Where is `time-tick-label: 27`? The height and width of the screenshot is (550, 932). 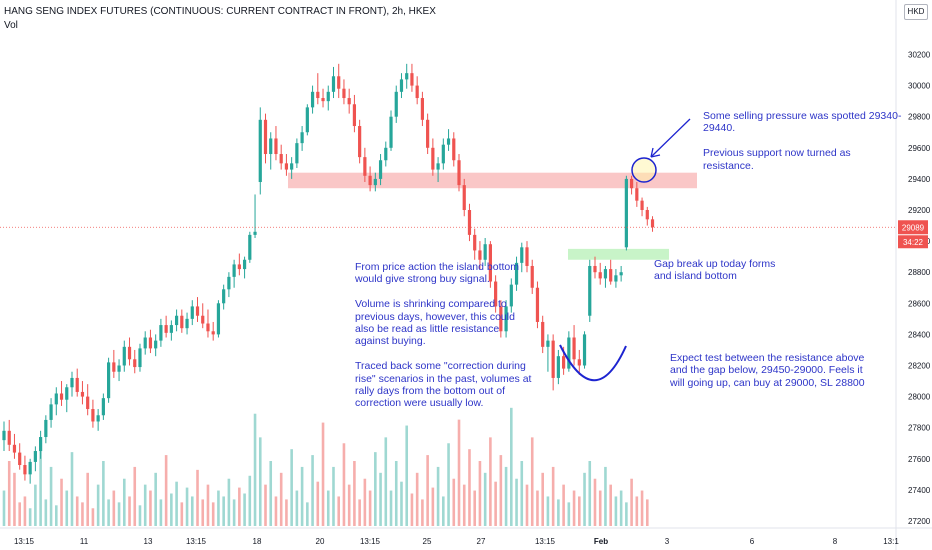 time-tick-label: 27 is located at coordinates (481, 541).